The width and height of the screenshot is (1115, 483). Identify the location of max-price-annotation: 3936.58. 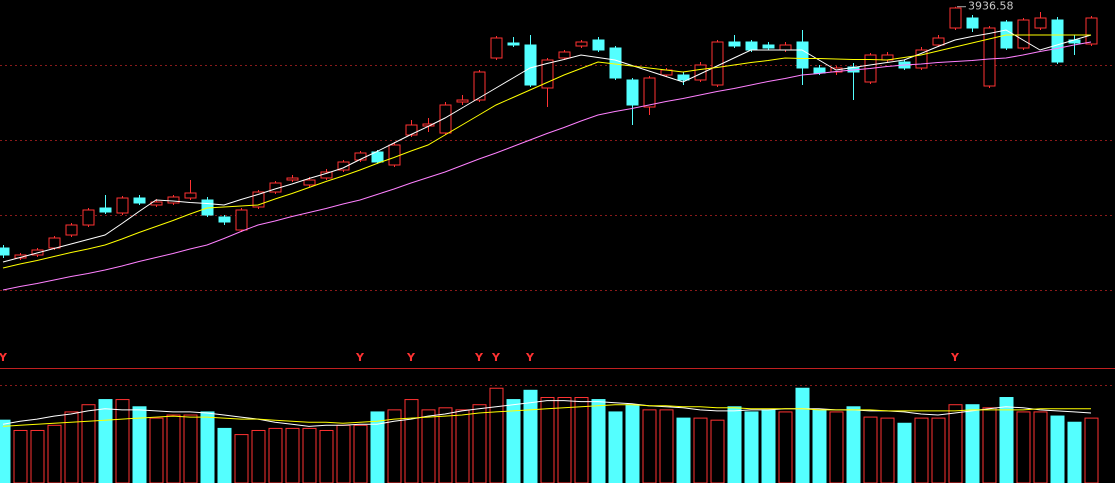
(991, 6).